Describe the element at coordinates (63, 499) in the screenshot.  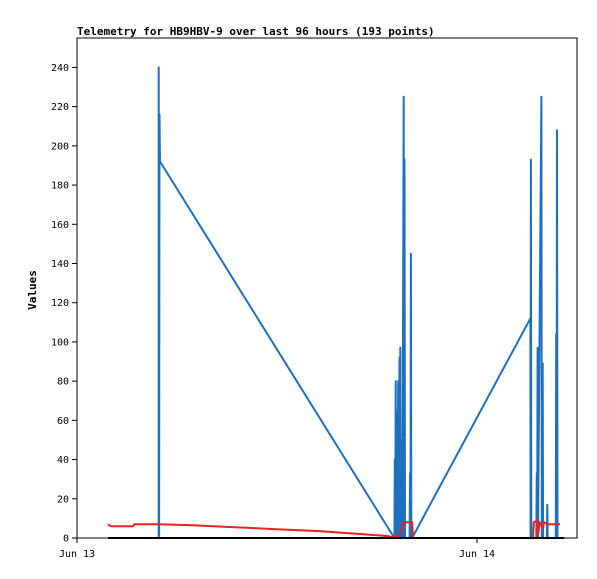
I see `y-tick-label: 20` at that location.